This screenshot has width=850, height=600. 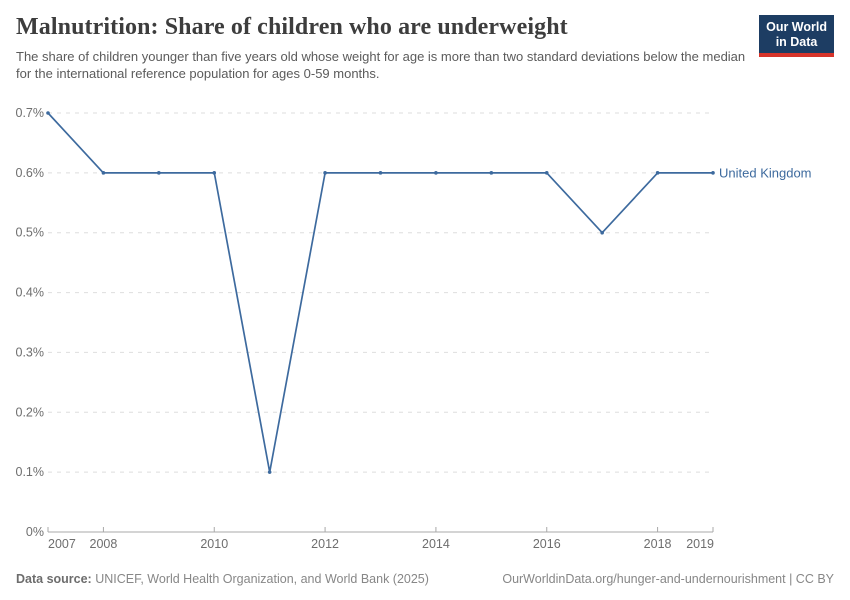 What do you see at coordinates (700, 544) in the screenshot?
I see `x-tick-label: 2019` at bounding box center [700, 544].